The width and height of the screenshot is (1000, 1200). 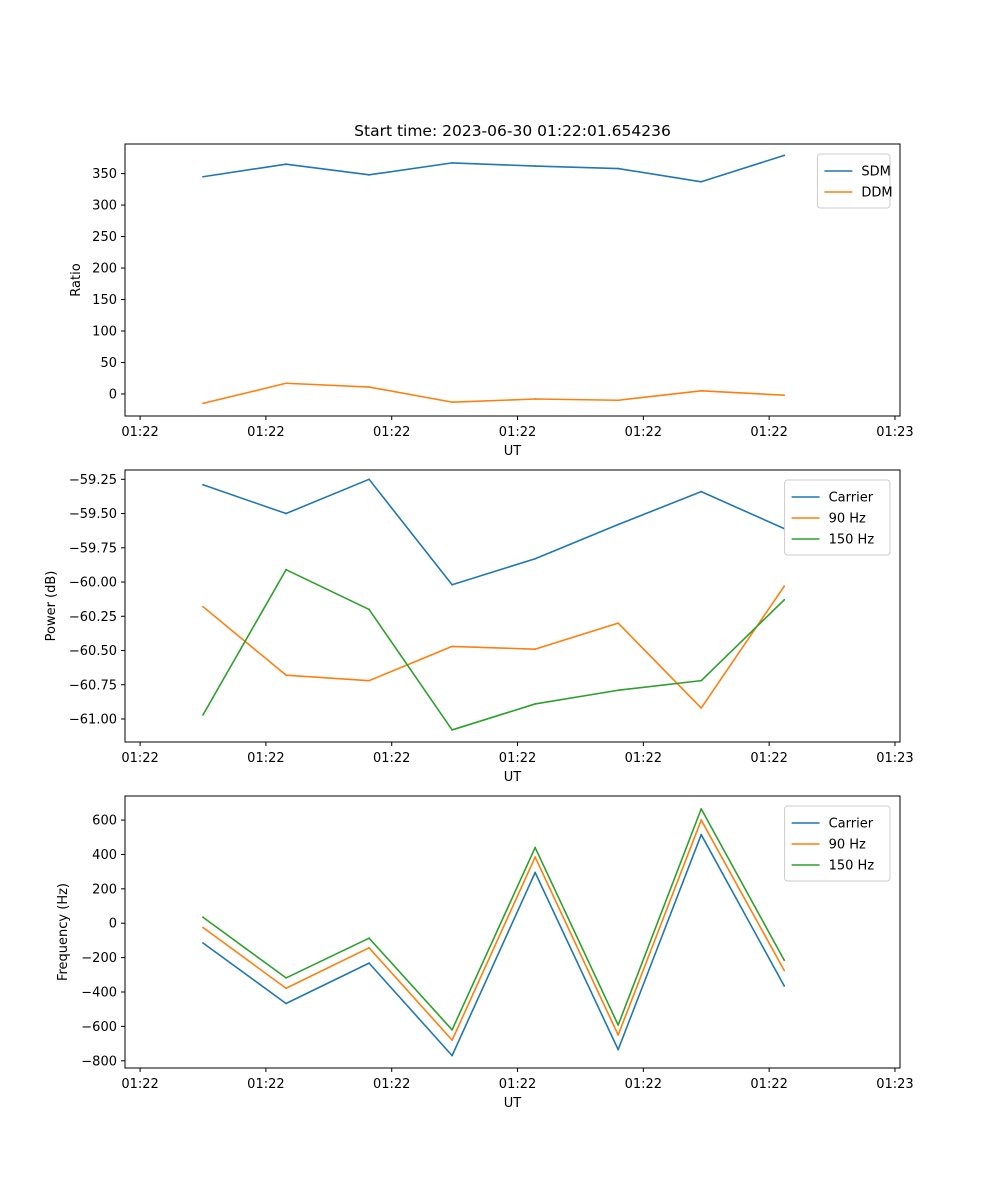 What do you see at coordinates (93, 617) in the screenshot?
I see `y-tick-label: −60.25` at bounding box center [93, 617].